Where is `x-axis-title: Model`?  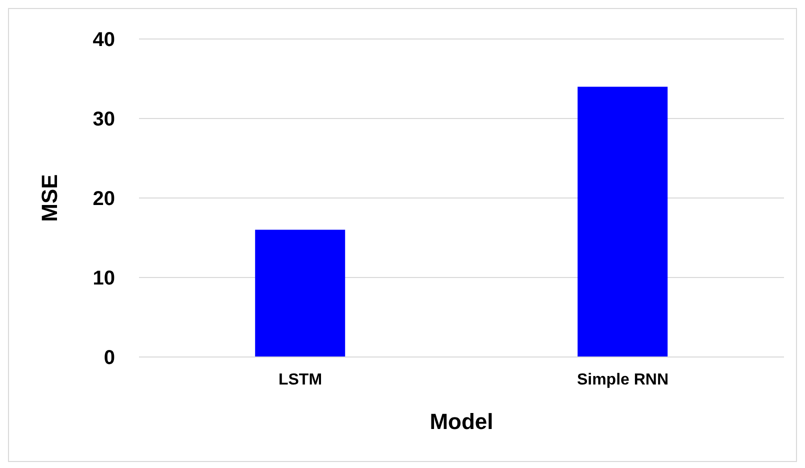
x-axis-title: Model is located at coordinates (462, 421).